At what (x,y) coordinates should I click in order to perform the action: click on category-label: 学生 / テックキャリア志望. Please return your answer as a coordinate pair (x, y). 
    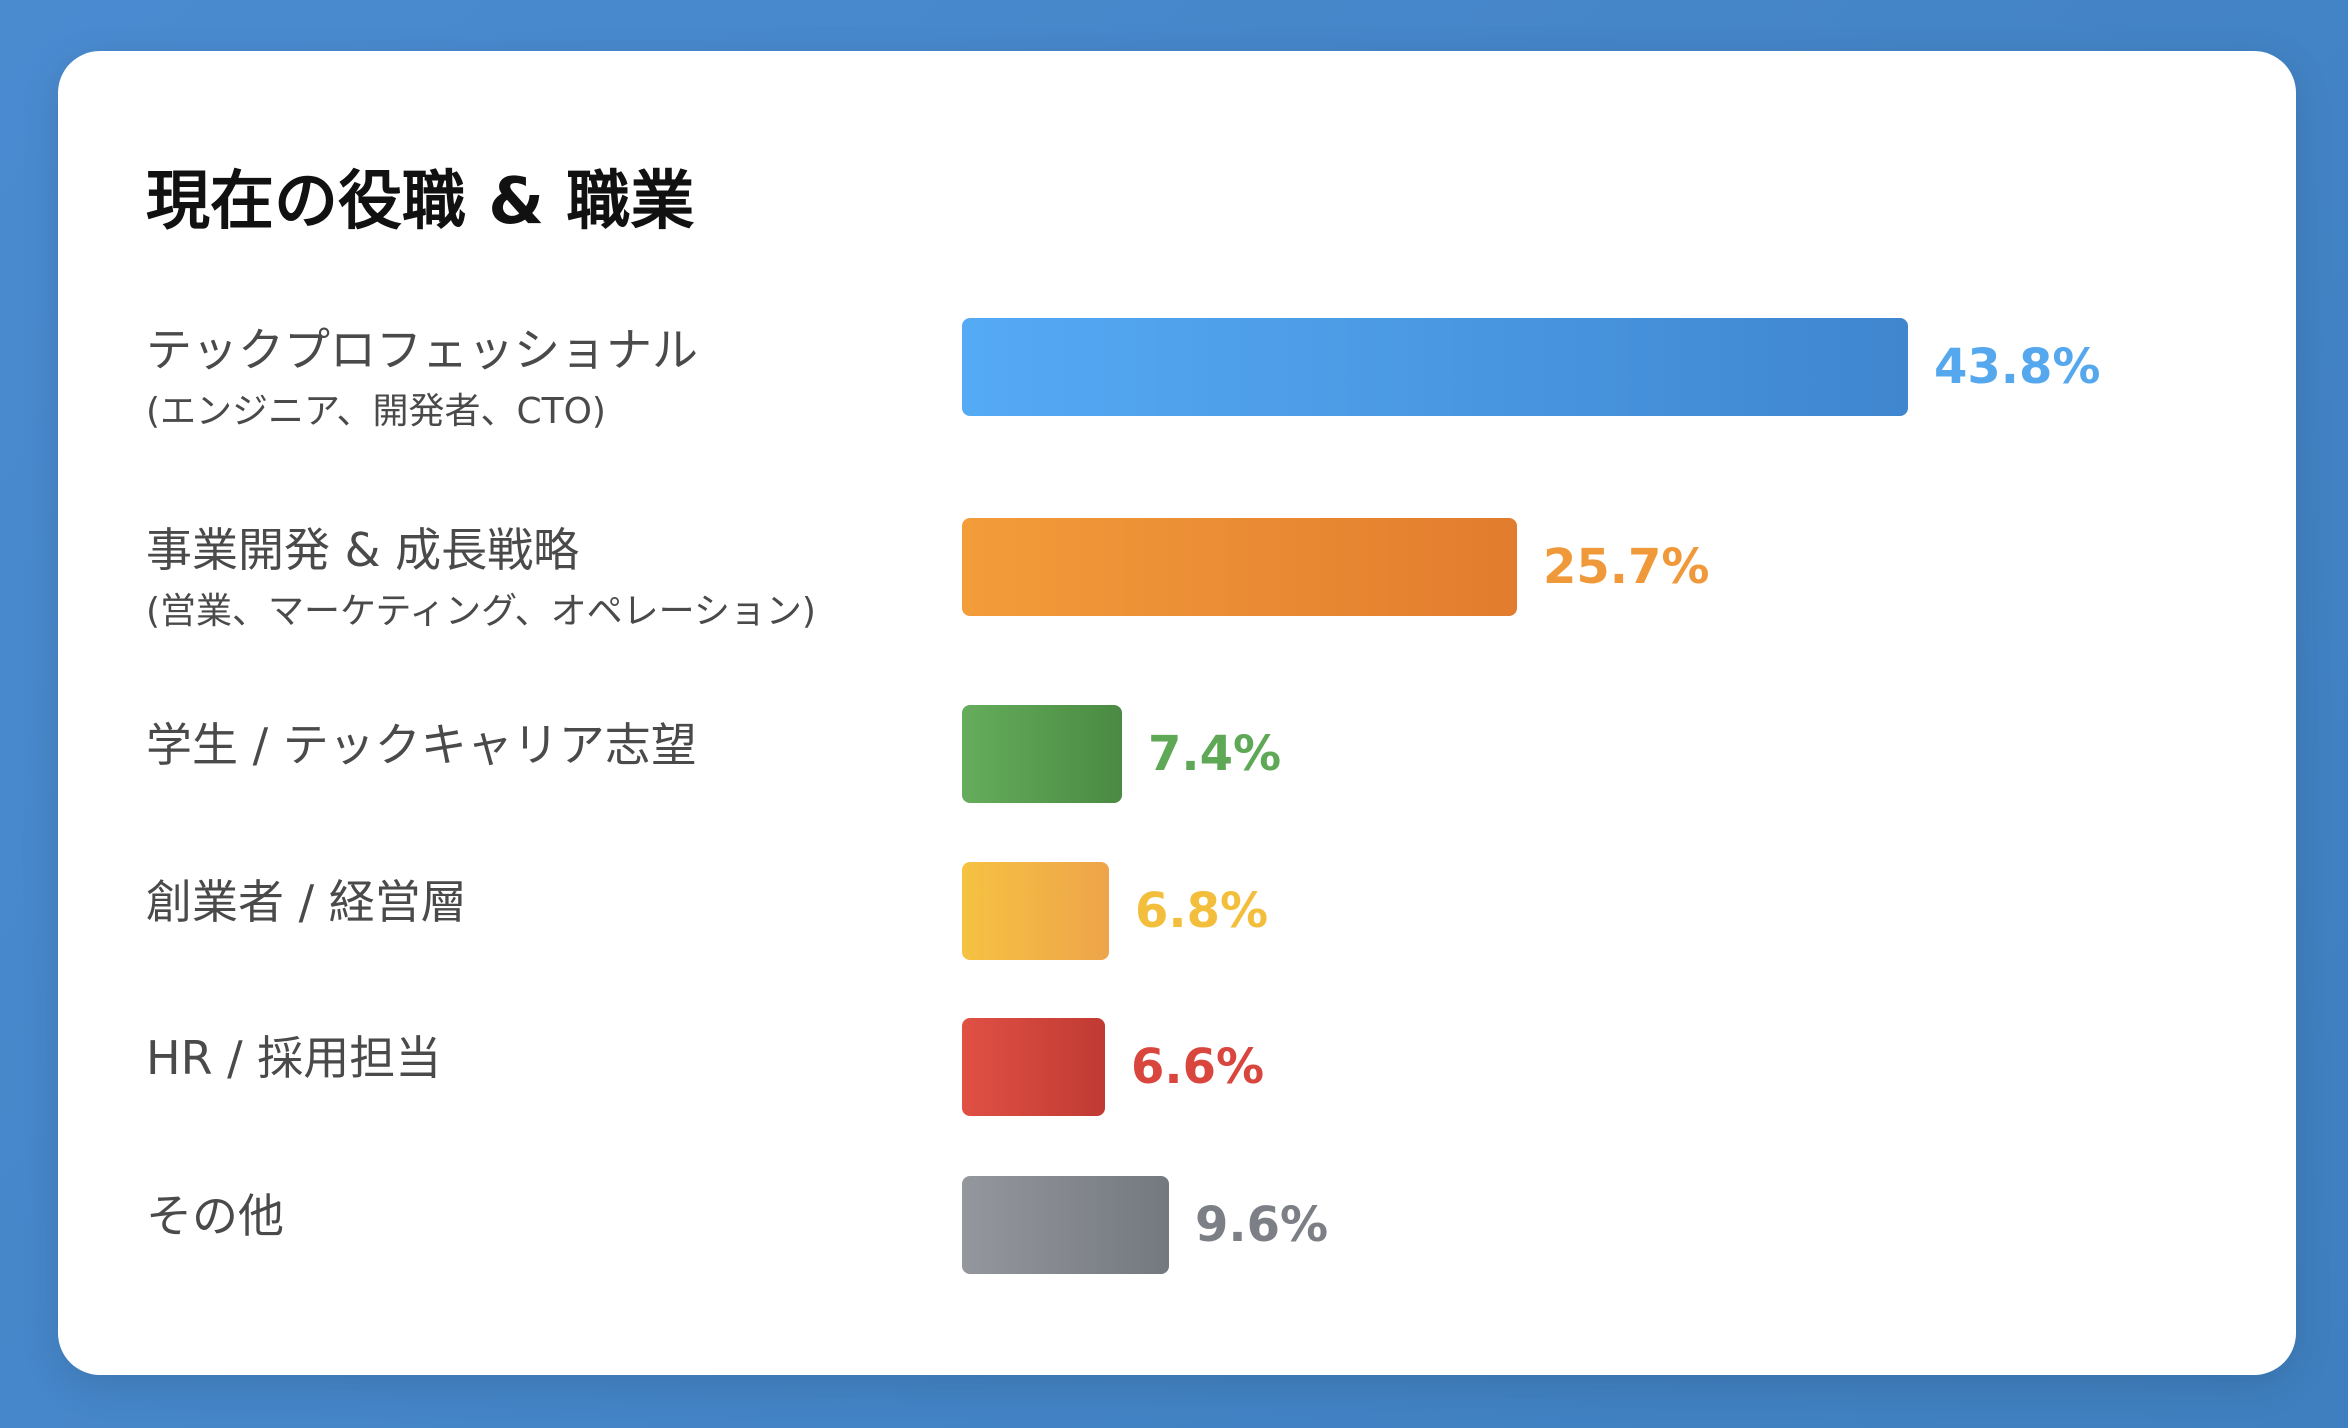
    Looking at the image, I should click on (421, 745).